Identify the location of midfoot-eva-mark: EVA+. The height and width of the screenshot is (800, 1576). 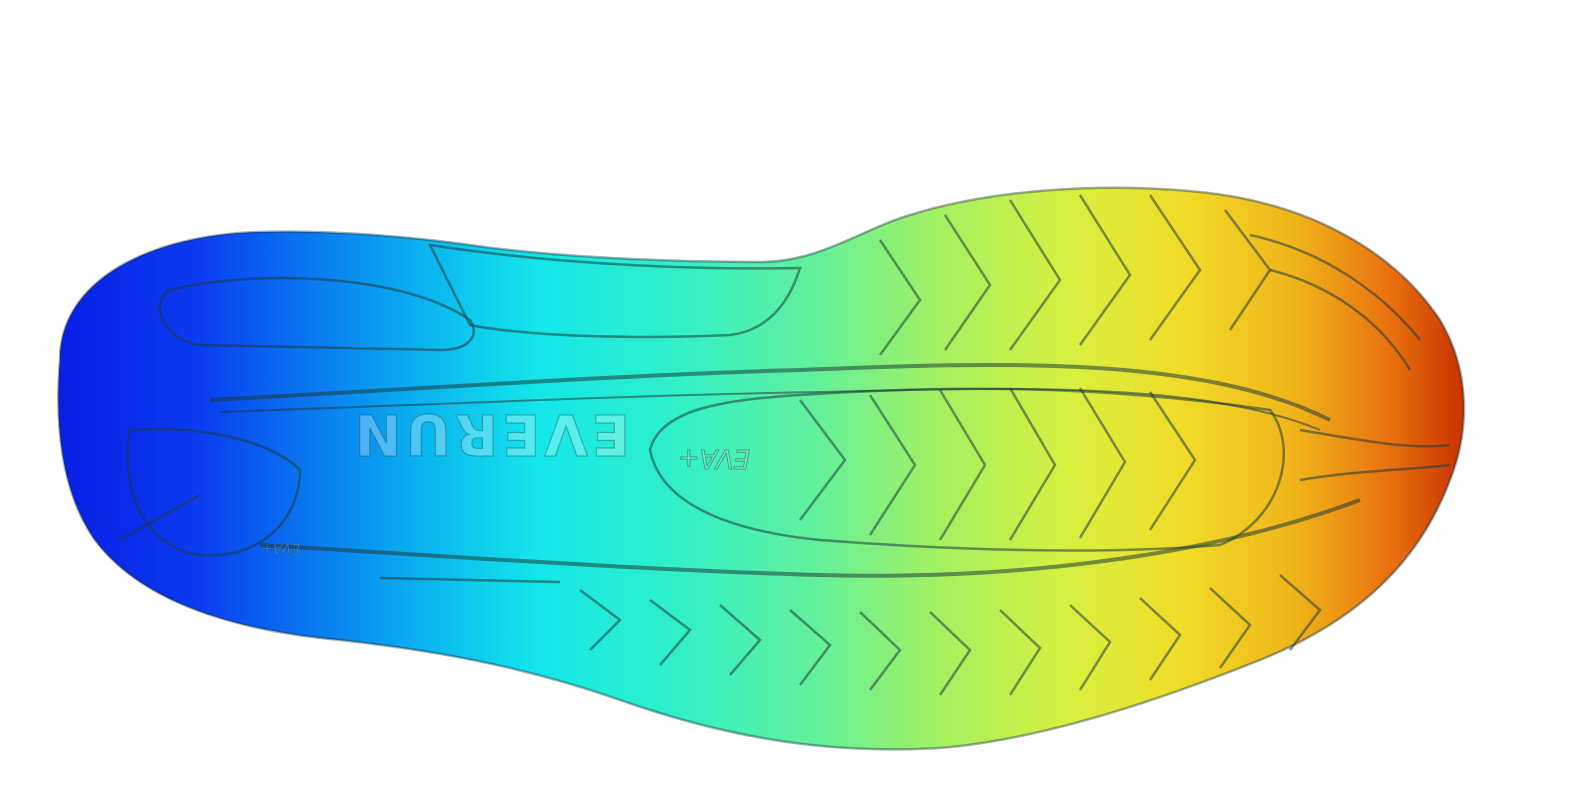
(714, 458).